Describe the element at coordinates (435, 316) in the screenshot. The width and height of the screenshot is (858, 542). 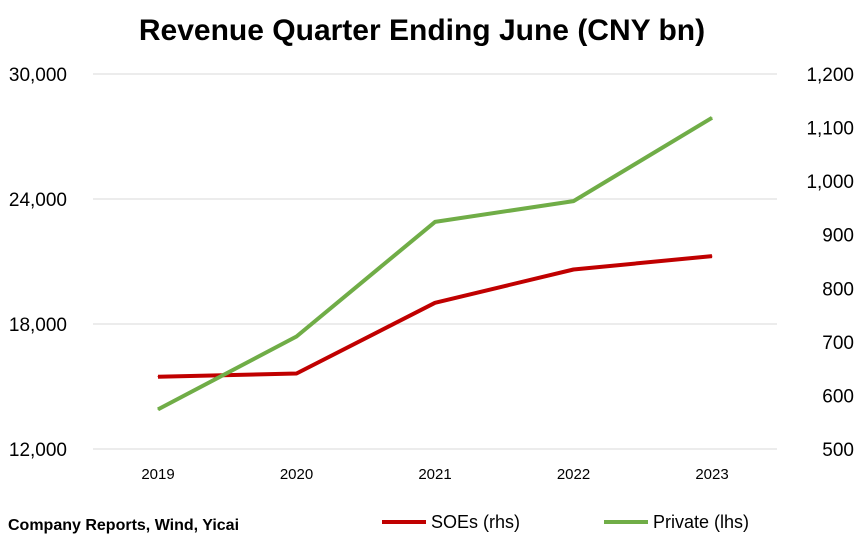
I see `series-line-soes` at that location.